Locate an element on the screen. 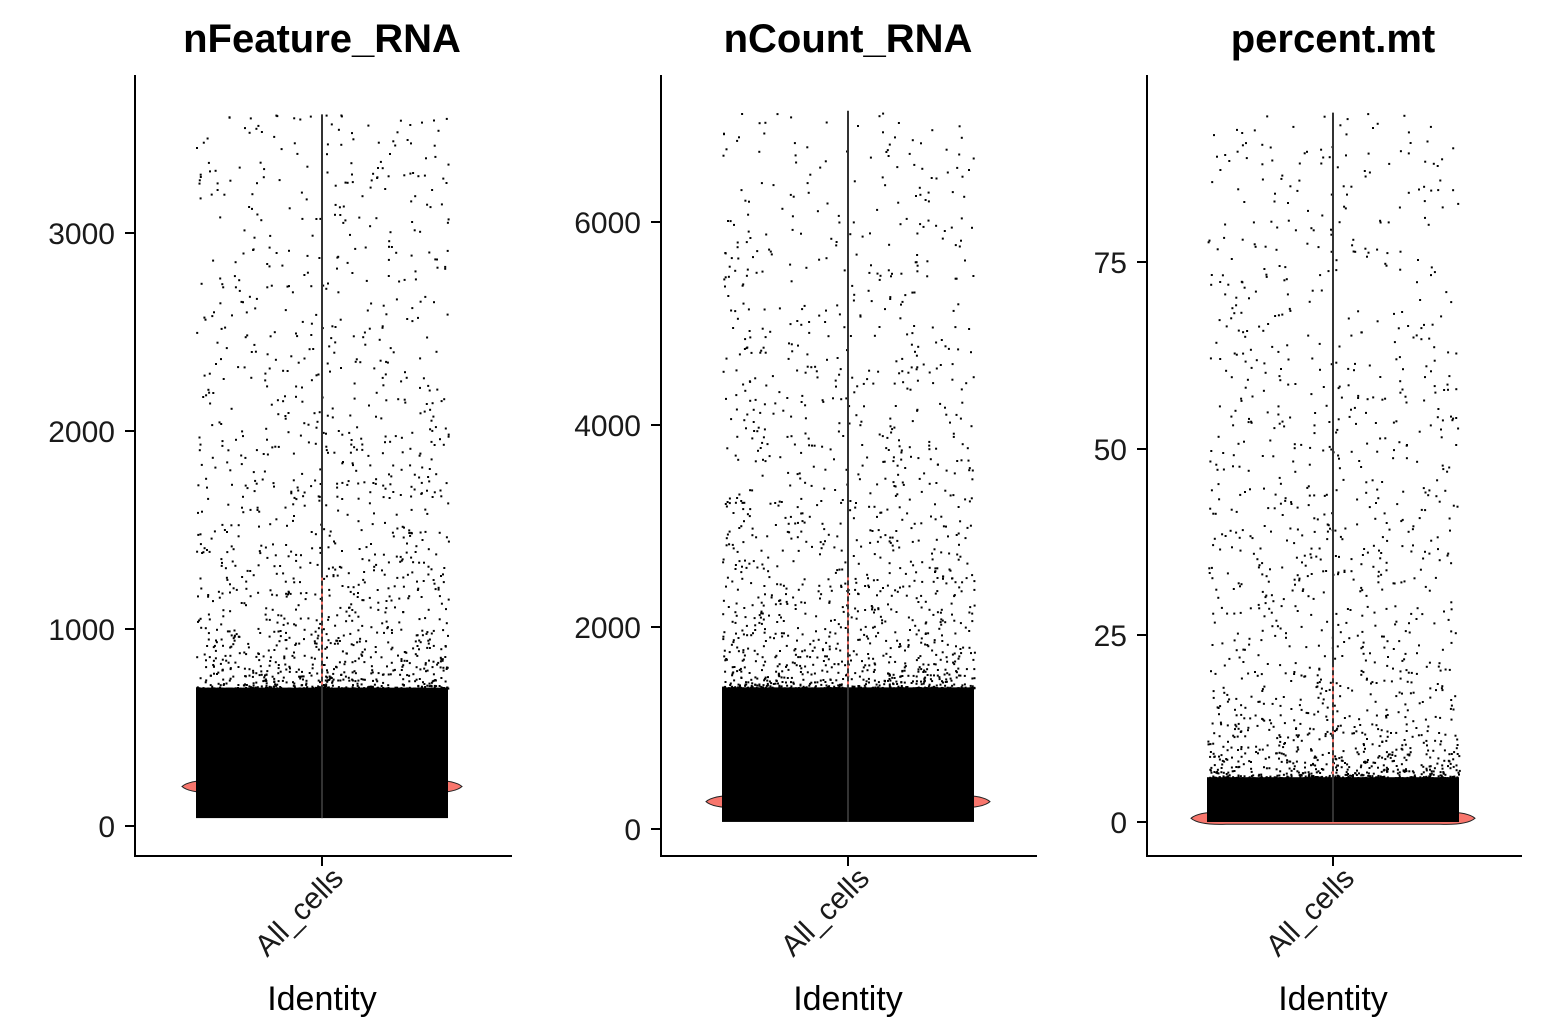 This screenshot has height=1036, width=1548. plot-area is located at coordinates (848, 466).